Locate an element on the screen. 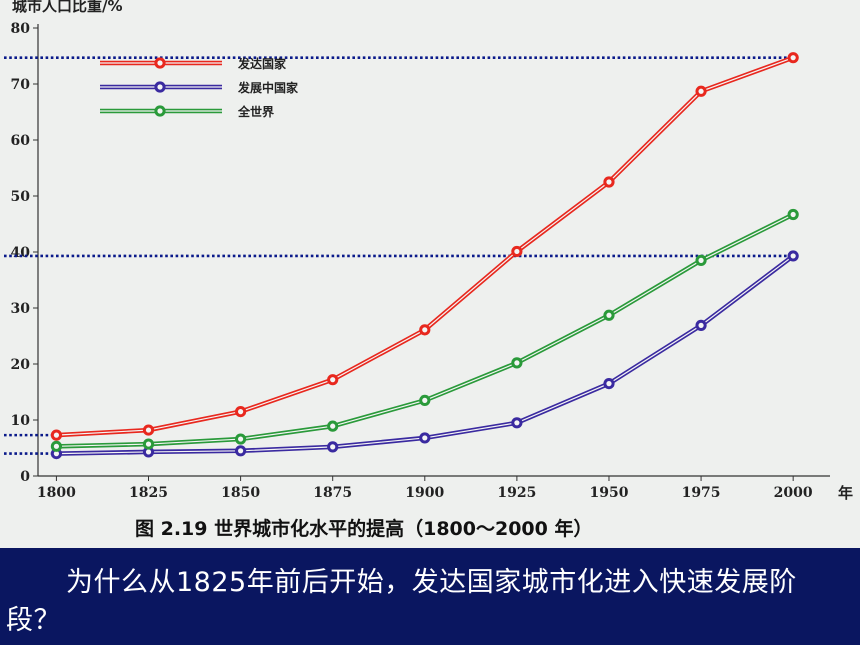 The image size is (860, 645). y-tick-label: 20 is located at coordinates (21, 365).